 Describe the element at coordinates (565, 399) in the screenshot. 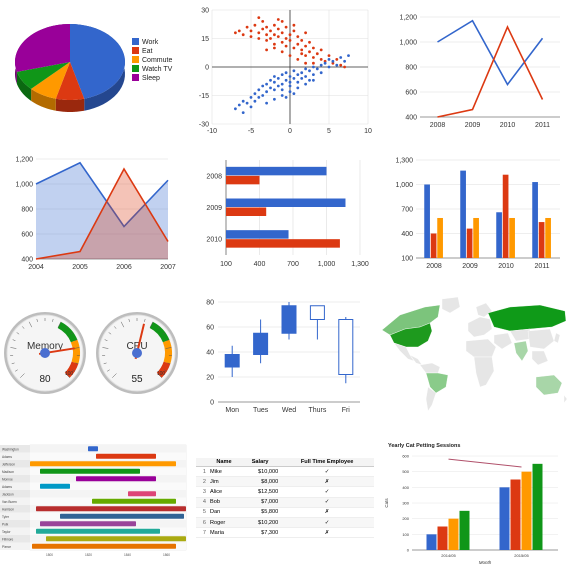

I see `map-region-new-zealand` at that location.